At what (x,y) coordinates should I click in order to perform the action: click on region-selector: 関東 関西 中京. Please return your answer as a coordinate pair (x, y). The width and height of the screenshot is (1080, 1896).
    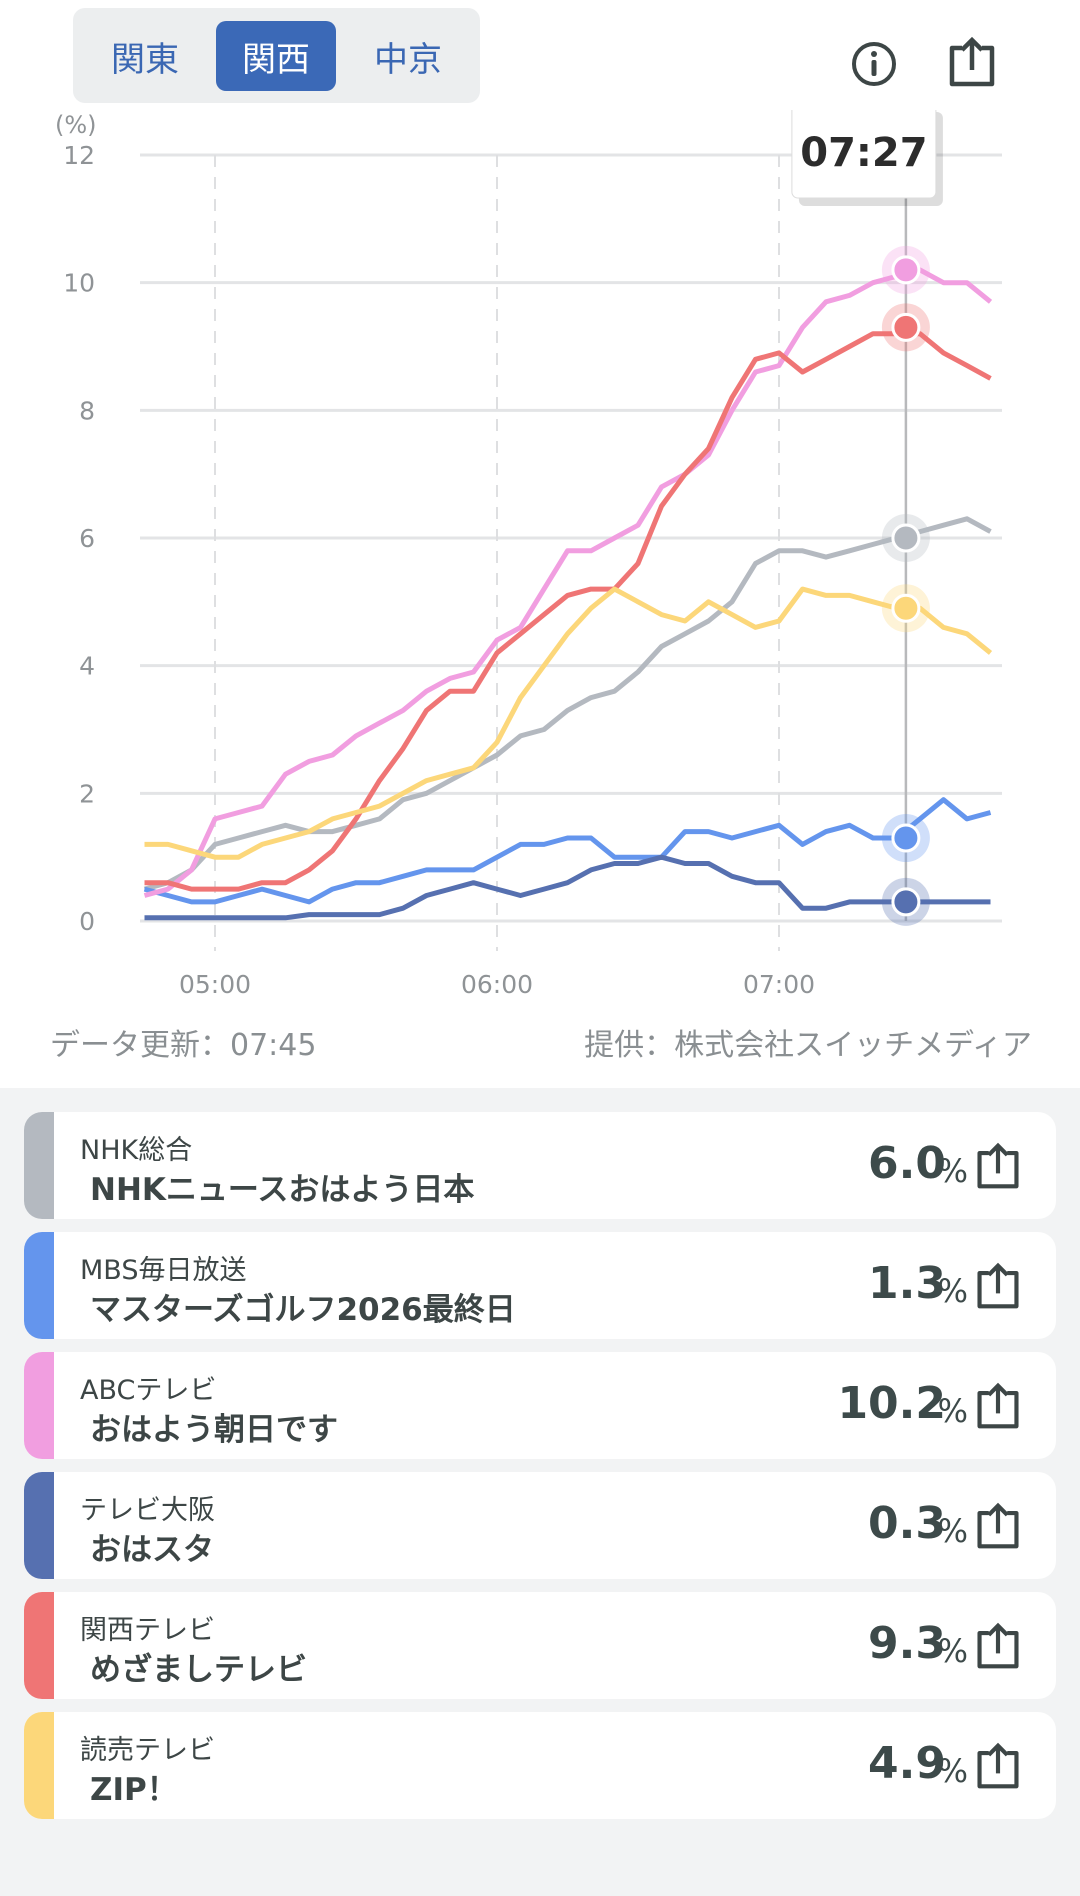
    Looking at the image, I should click on (276, 55).